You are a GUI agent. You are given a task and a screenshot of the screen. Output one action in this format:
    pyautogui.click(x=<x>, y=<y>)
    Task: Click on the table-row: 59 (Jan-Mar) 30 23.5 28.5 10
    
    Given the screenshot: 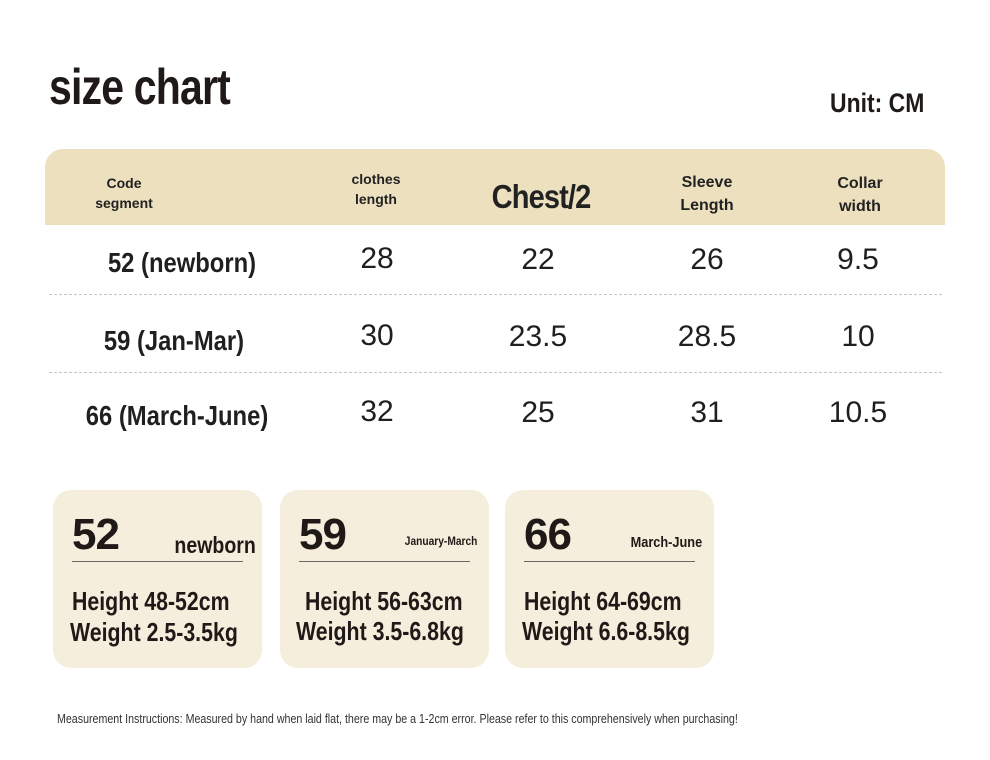 What is the action you would take?
    pyautogui.click(x=495, y=338)
    